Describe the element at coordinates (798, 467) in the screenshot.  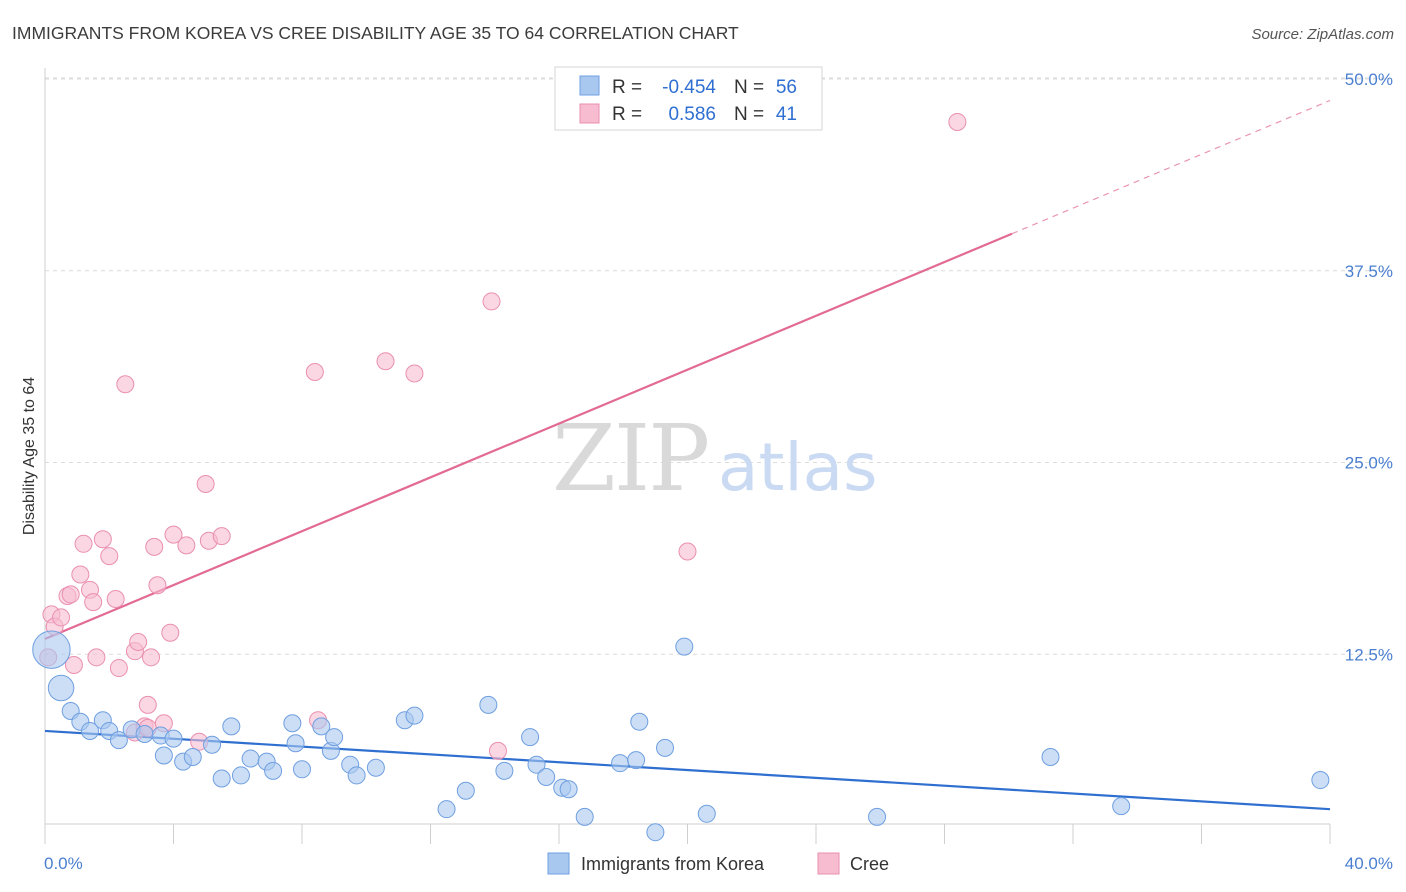
I see `watermark-atlas: atlas` at that location.